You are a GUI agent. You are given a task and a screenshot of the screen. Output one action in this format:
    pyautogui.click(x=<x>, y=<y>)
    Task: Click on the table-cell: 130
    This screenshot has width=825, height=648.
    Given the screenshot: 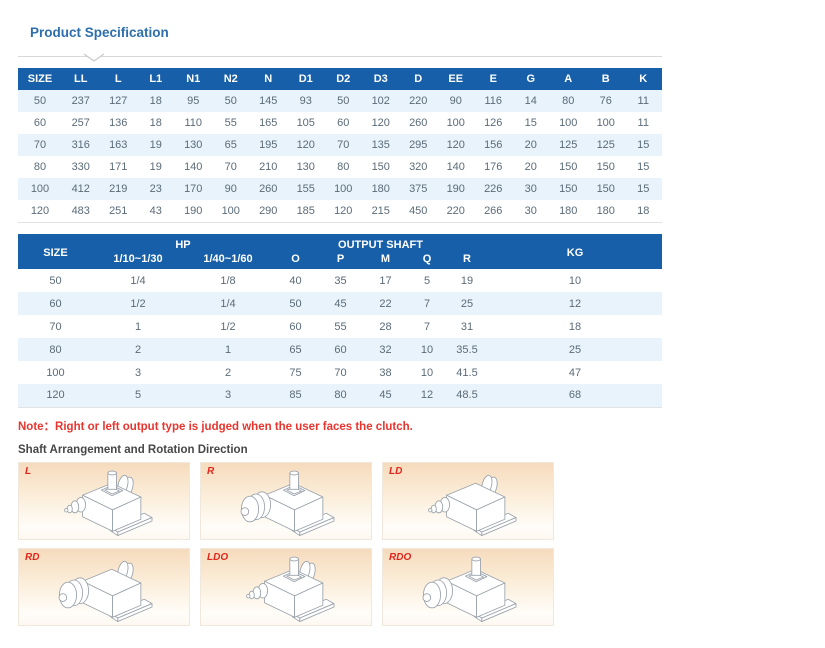 What is the action you would take?
    pyautogui.click(x=305, y=167)
    